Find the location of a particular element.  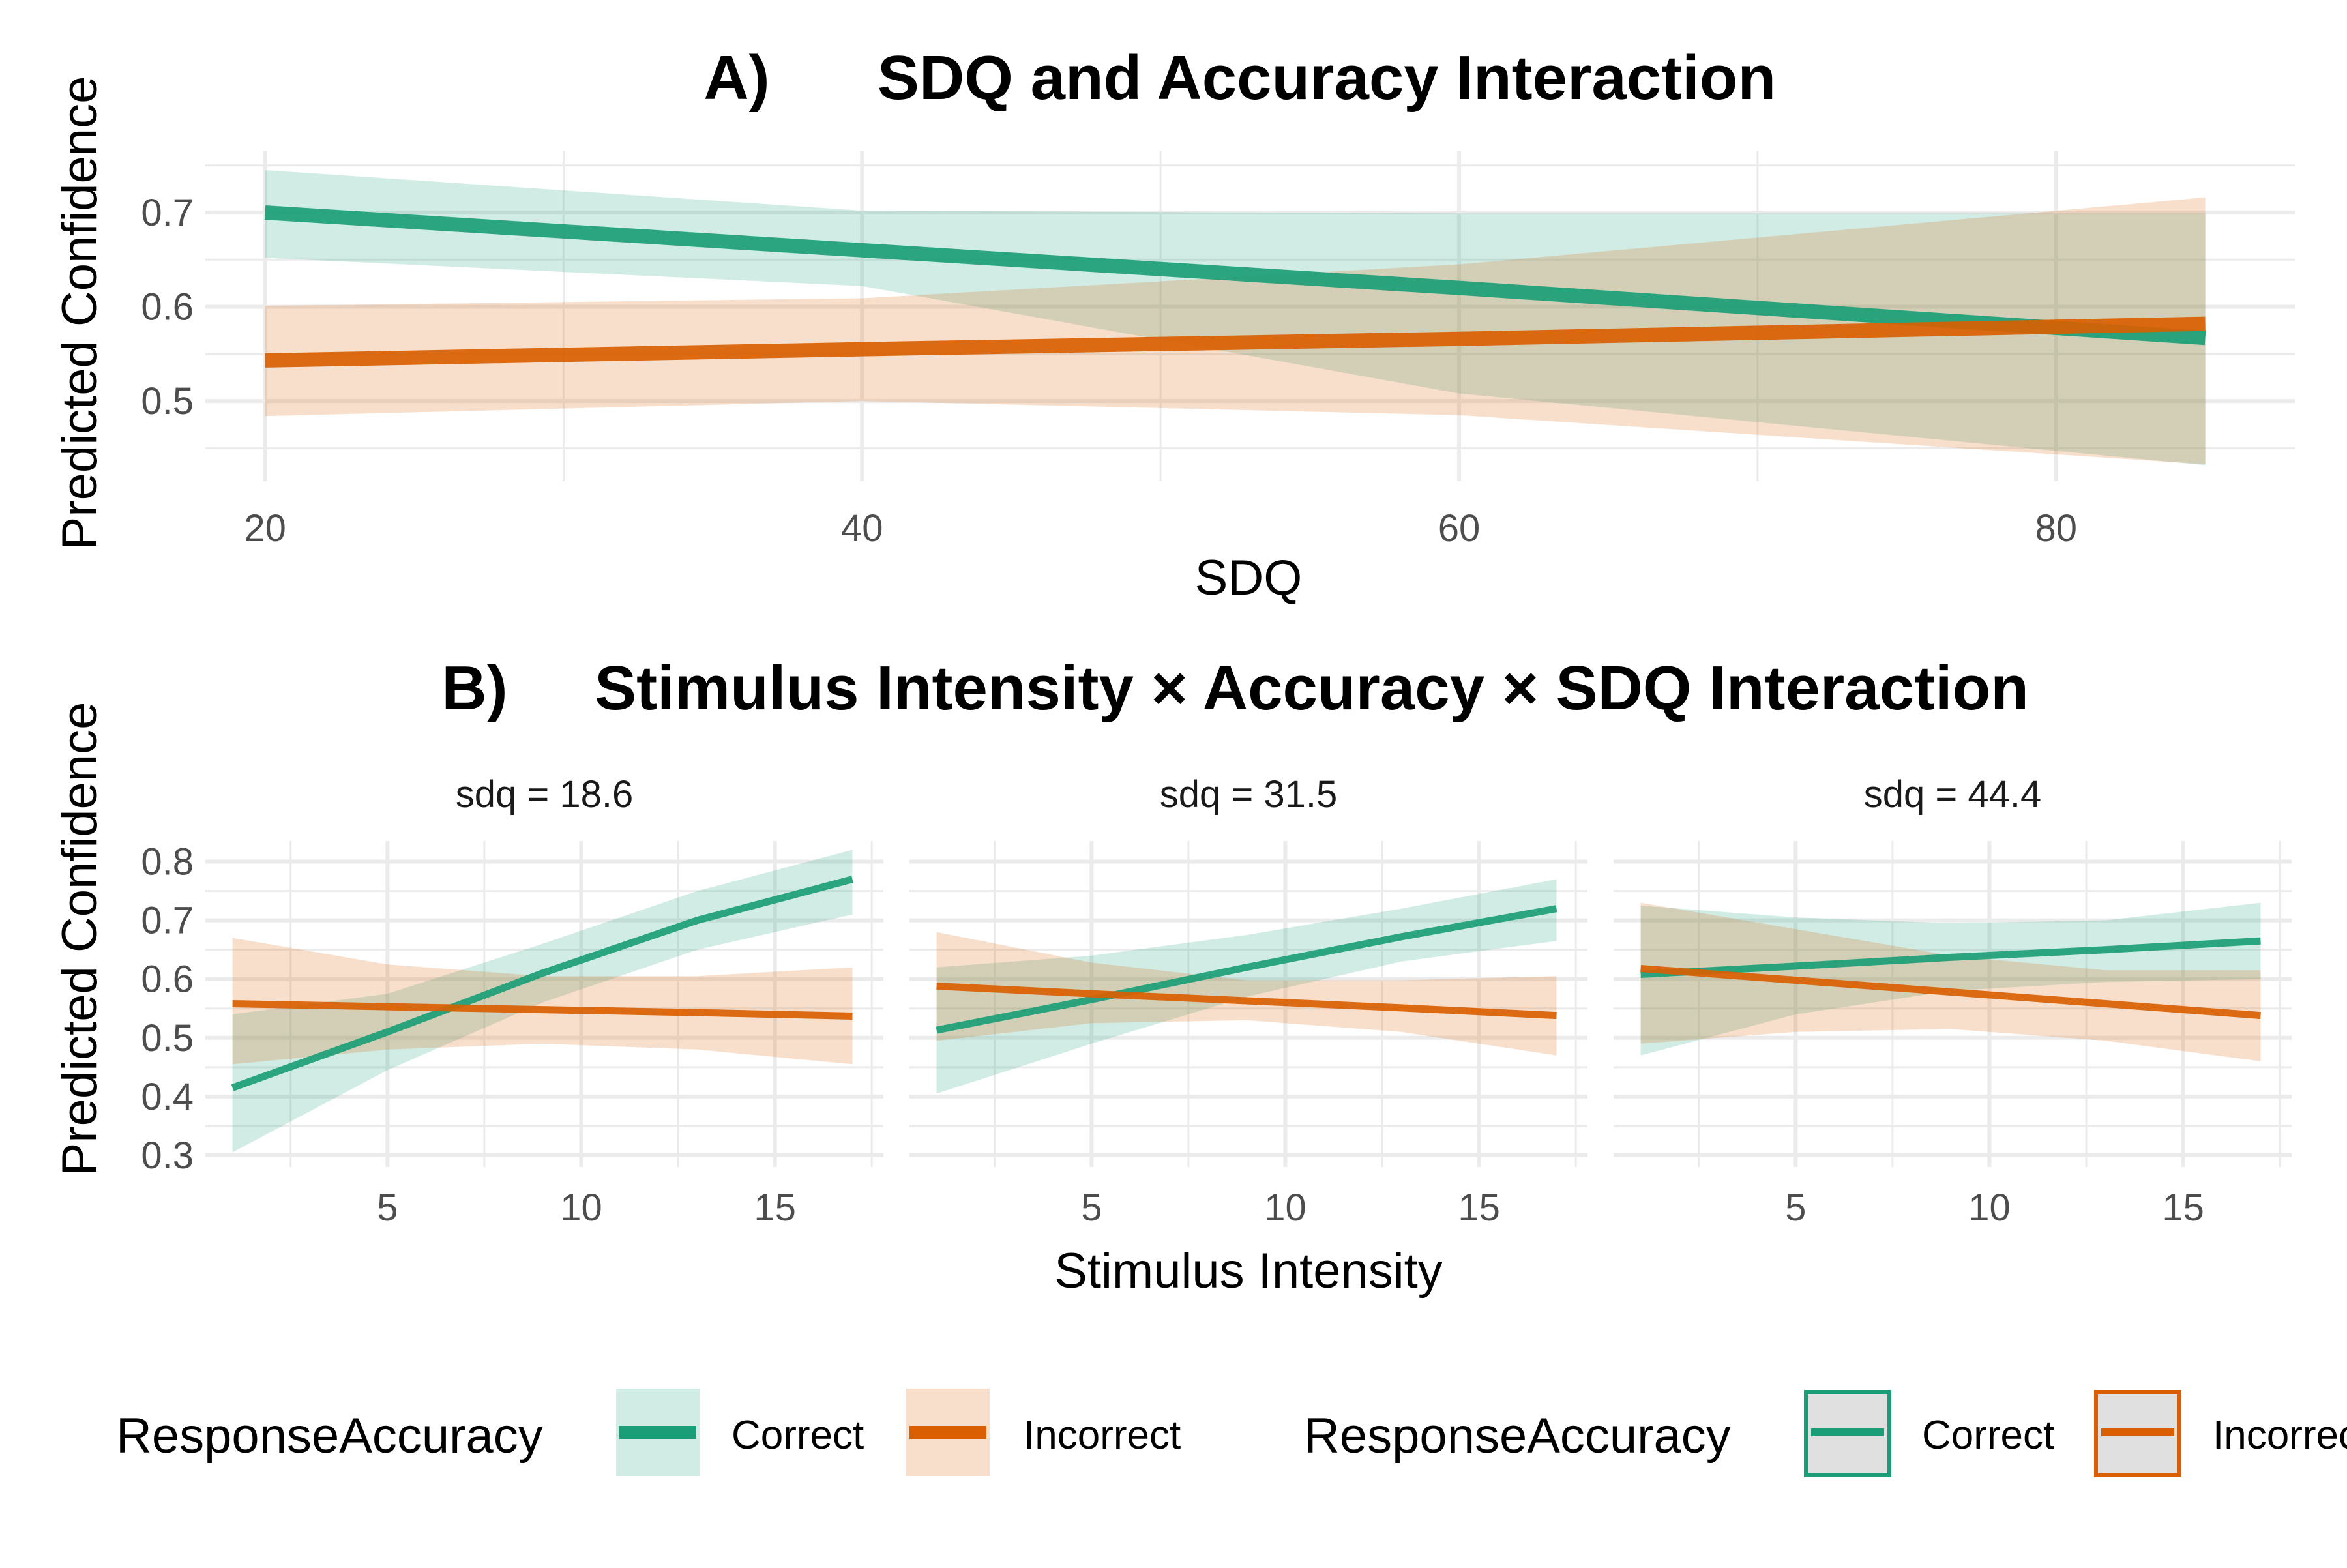

panel-a-title: SDQ and Accuracy Interaction is located at coordinates (1327, 78).